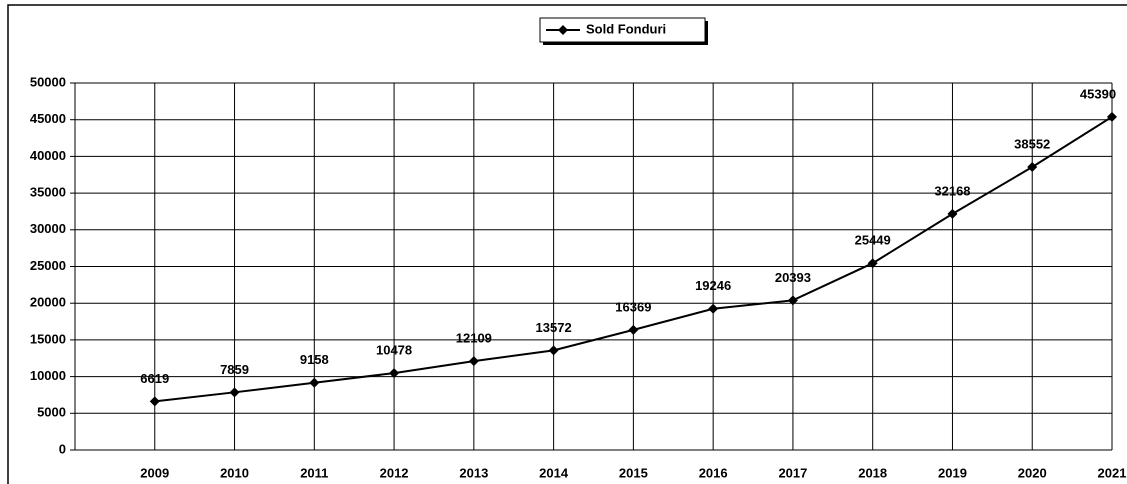 The image size is (1127, 484). What do you see at coordinates (1112, 472) in the screenshot?
I see `x-tick-label: 2021` at bounding box center [1112, 472].